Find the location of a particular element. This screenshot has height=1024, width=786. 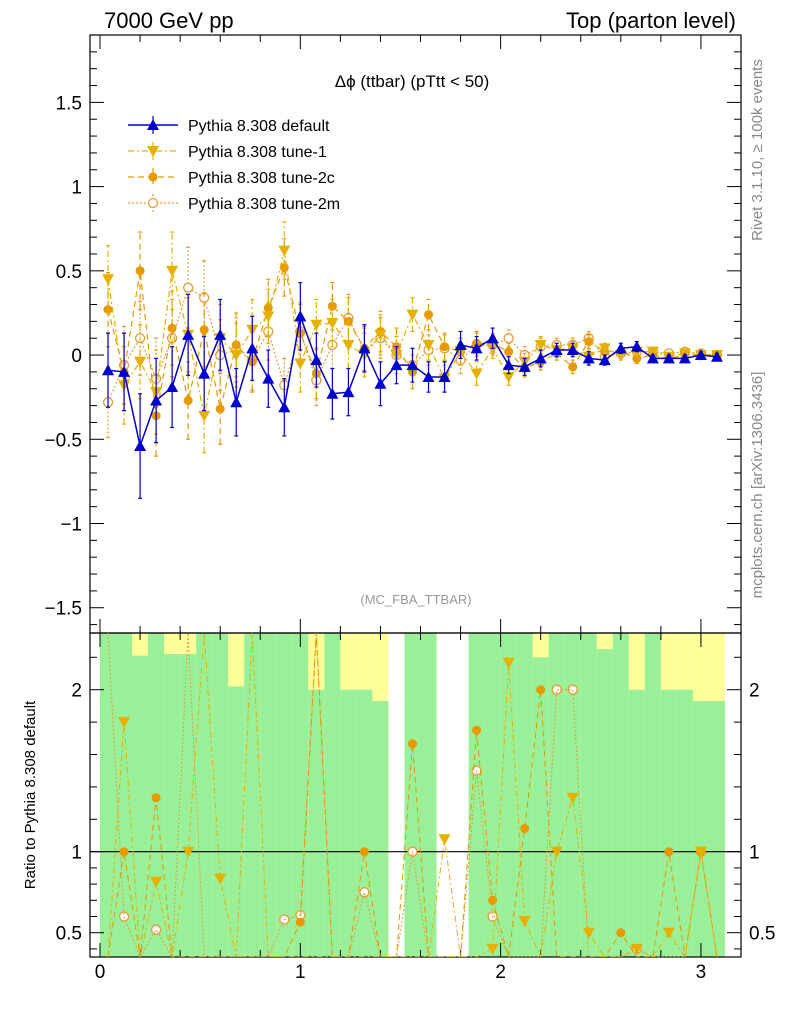

y-tick-label: 0 is located at coordinates (76, 356).